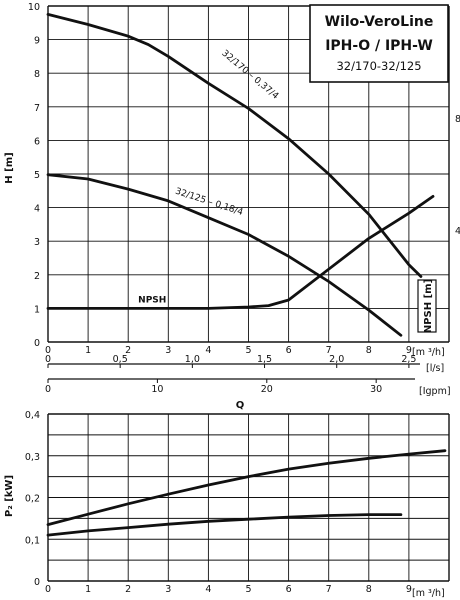 This screenshot has height=600, width=460. I want to click on x-unit-igpm: [Igpm], so click(435, 391).